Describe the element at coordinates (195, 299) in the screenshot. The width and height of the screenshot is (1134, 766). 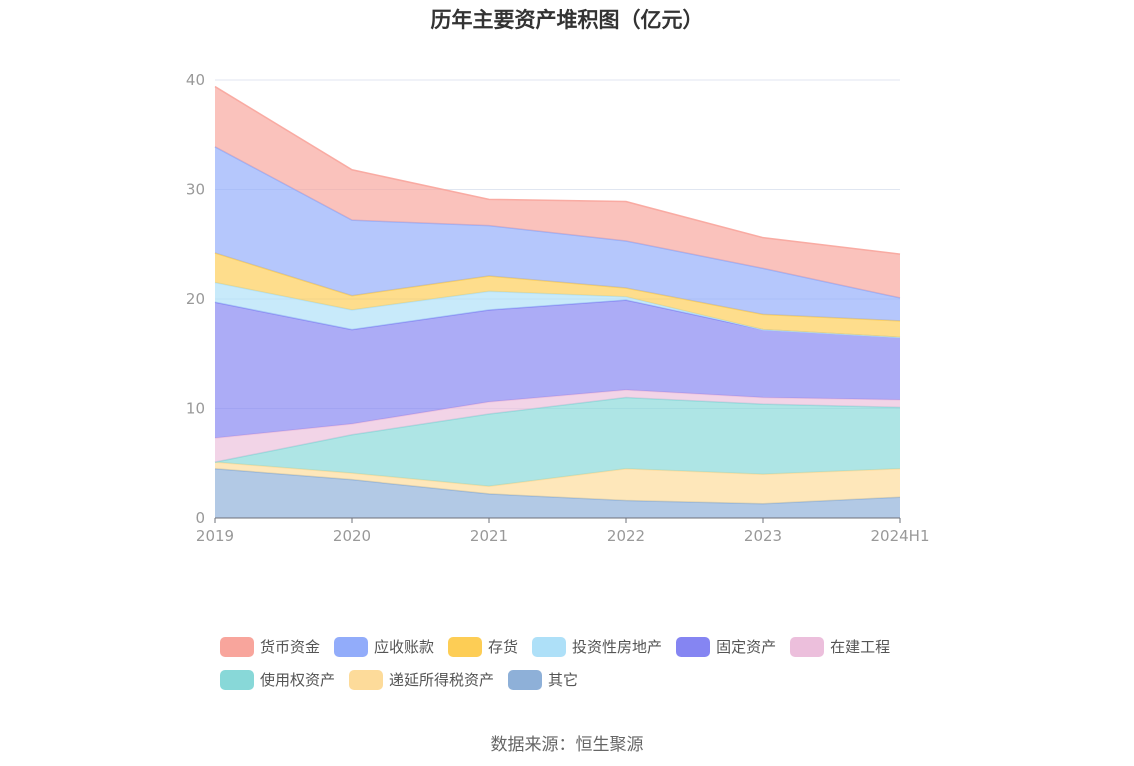
I see `y-tick-label-20: 20` at that location.